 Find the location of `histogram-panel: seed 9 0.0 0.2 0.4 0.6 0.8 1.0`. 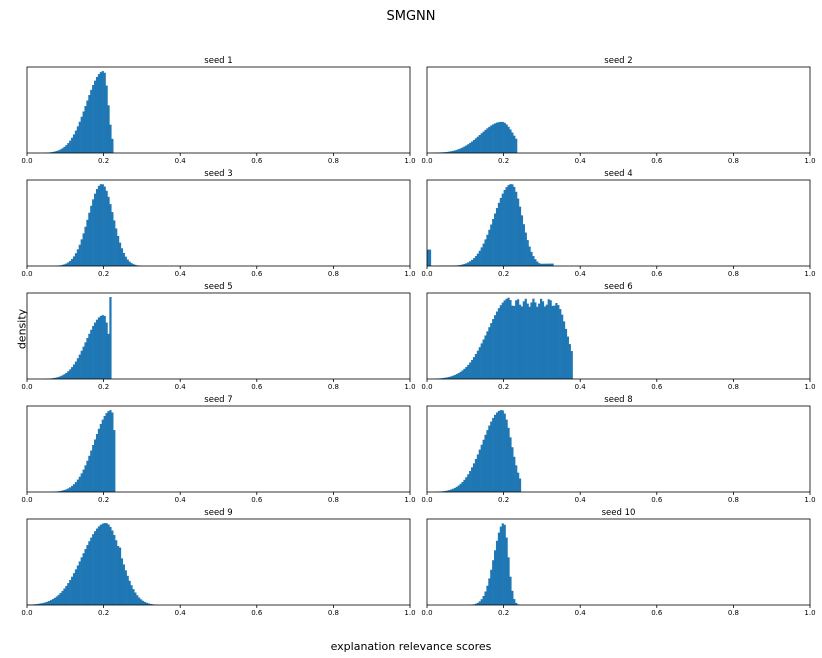

histogram-panel: seed 9 0.0 0.2 0.4 0.6 0.8 1.0 is located at coordinates (218, 562).